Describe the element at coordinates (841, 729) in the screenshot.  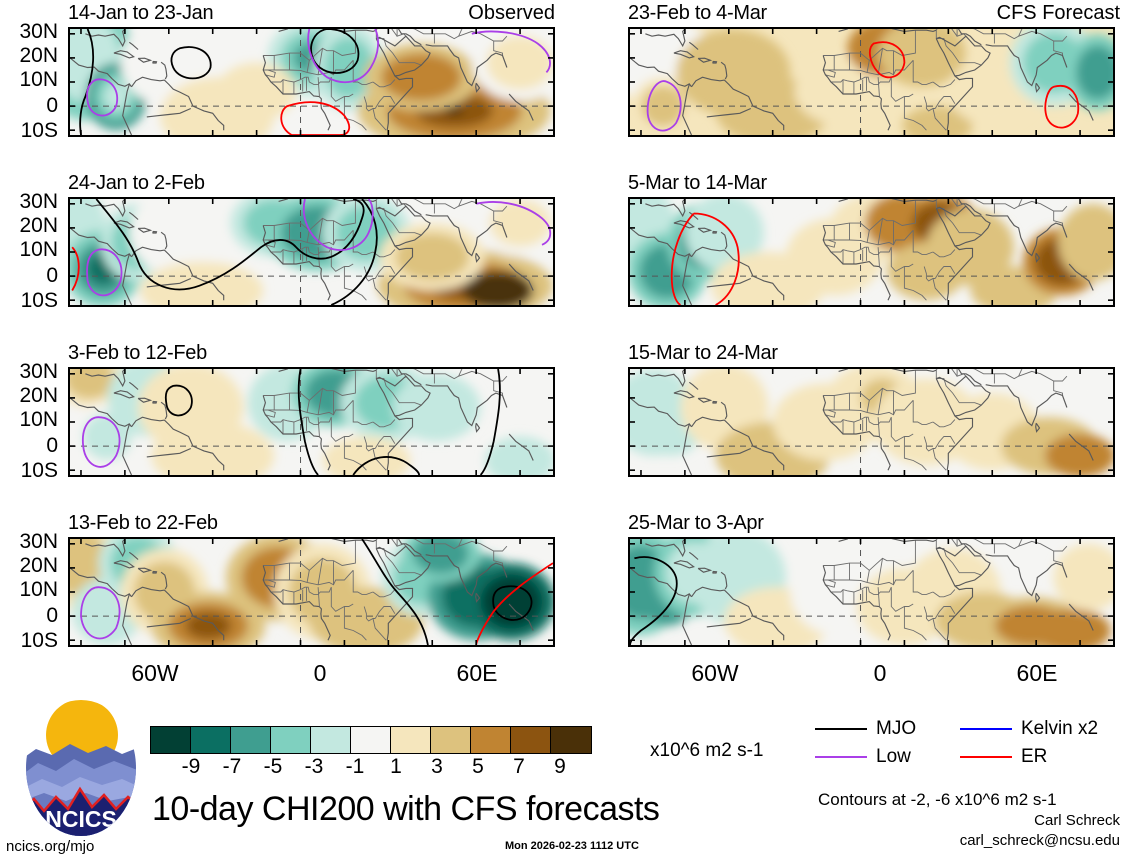
I see `legend-line-mjo-icon` at that location.